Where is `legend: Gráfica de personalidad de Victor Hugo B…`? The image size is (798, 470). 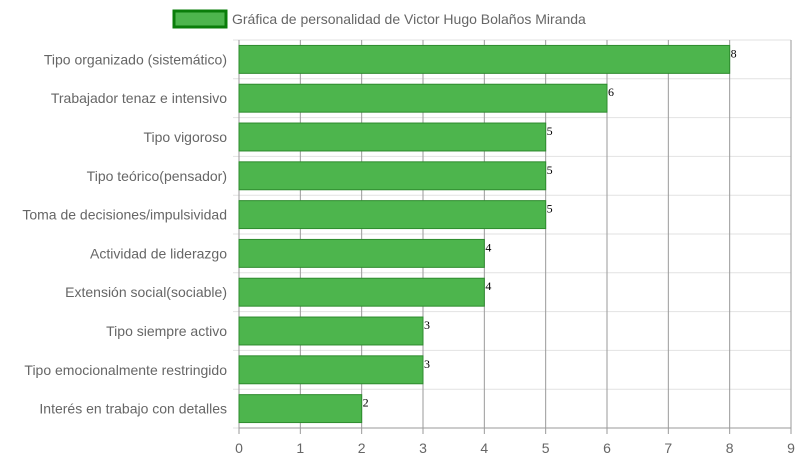
legend: Gráfica de personalidad de Victor Hugo B… is located at coordinates (379, 19).